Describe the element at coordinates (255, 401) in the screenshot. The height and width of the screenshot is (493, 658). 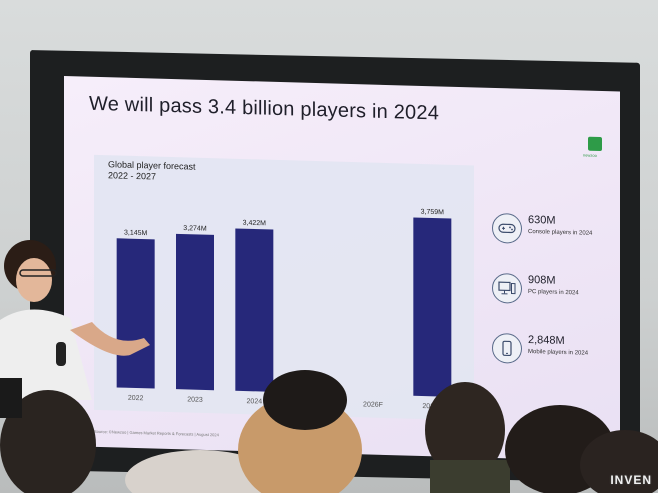
I see `category-label-2024: 2024` at that location.